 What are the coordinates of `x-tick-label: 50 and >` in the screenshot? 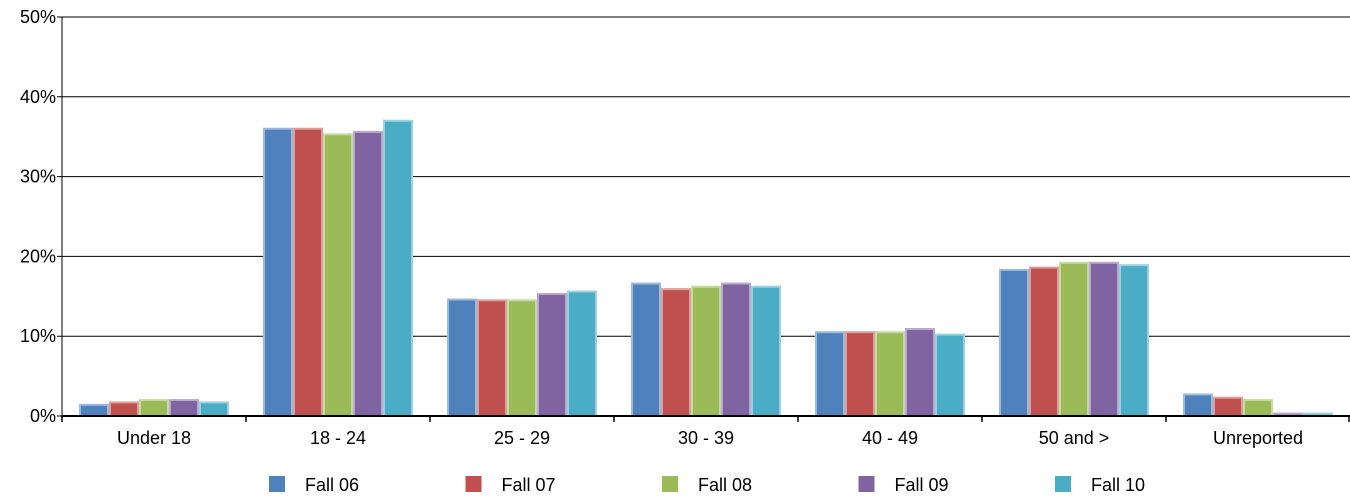 It's located at (1074, 438).